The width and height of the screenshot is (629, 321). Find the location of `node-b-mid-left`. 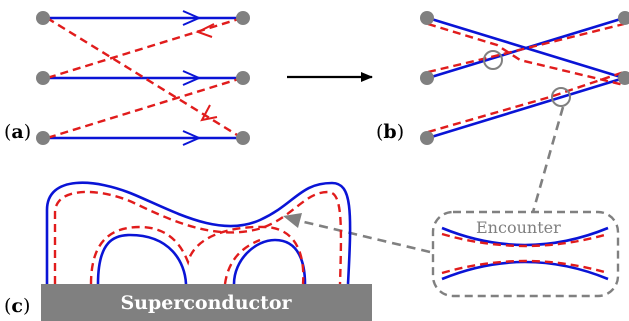

node-b-mid-left is located at coordinates (427, 78).